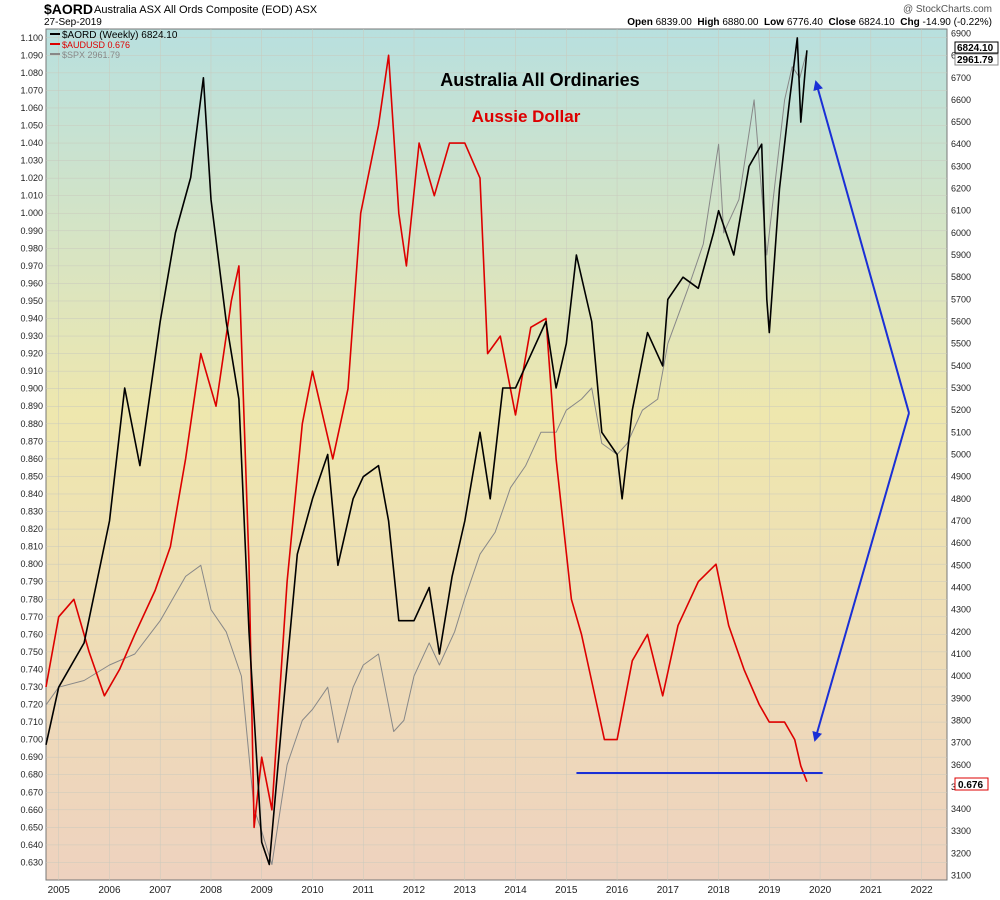 This screenshot has width=1000, height=900. Describe the element at coordinates (861, 577) in the screenshot. I see `arrow-down` at that location.